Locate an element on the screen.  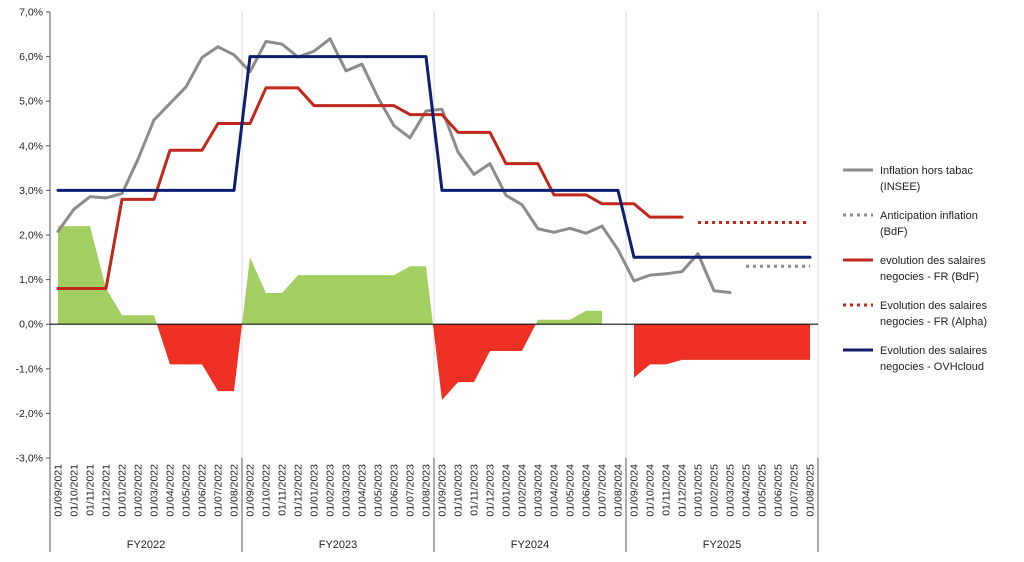
x-tick-label: 01/03/2024 is located at coordinates (539, 490).